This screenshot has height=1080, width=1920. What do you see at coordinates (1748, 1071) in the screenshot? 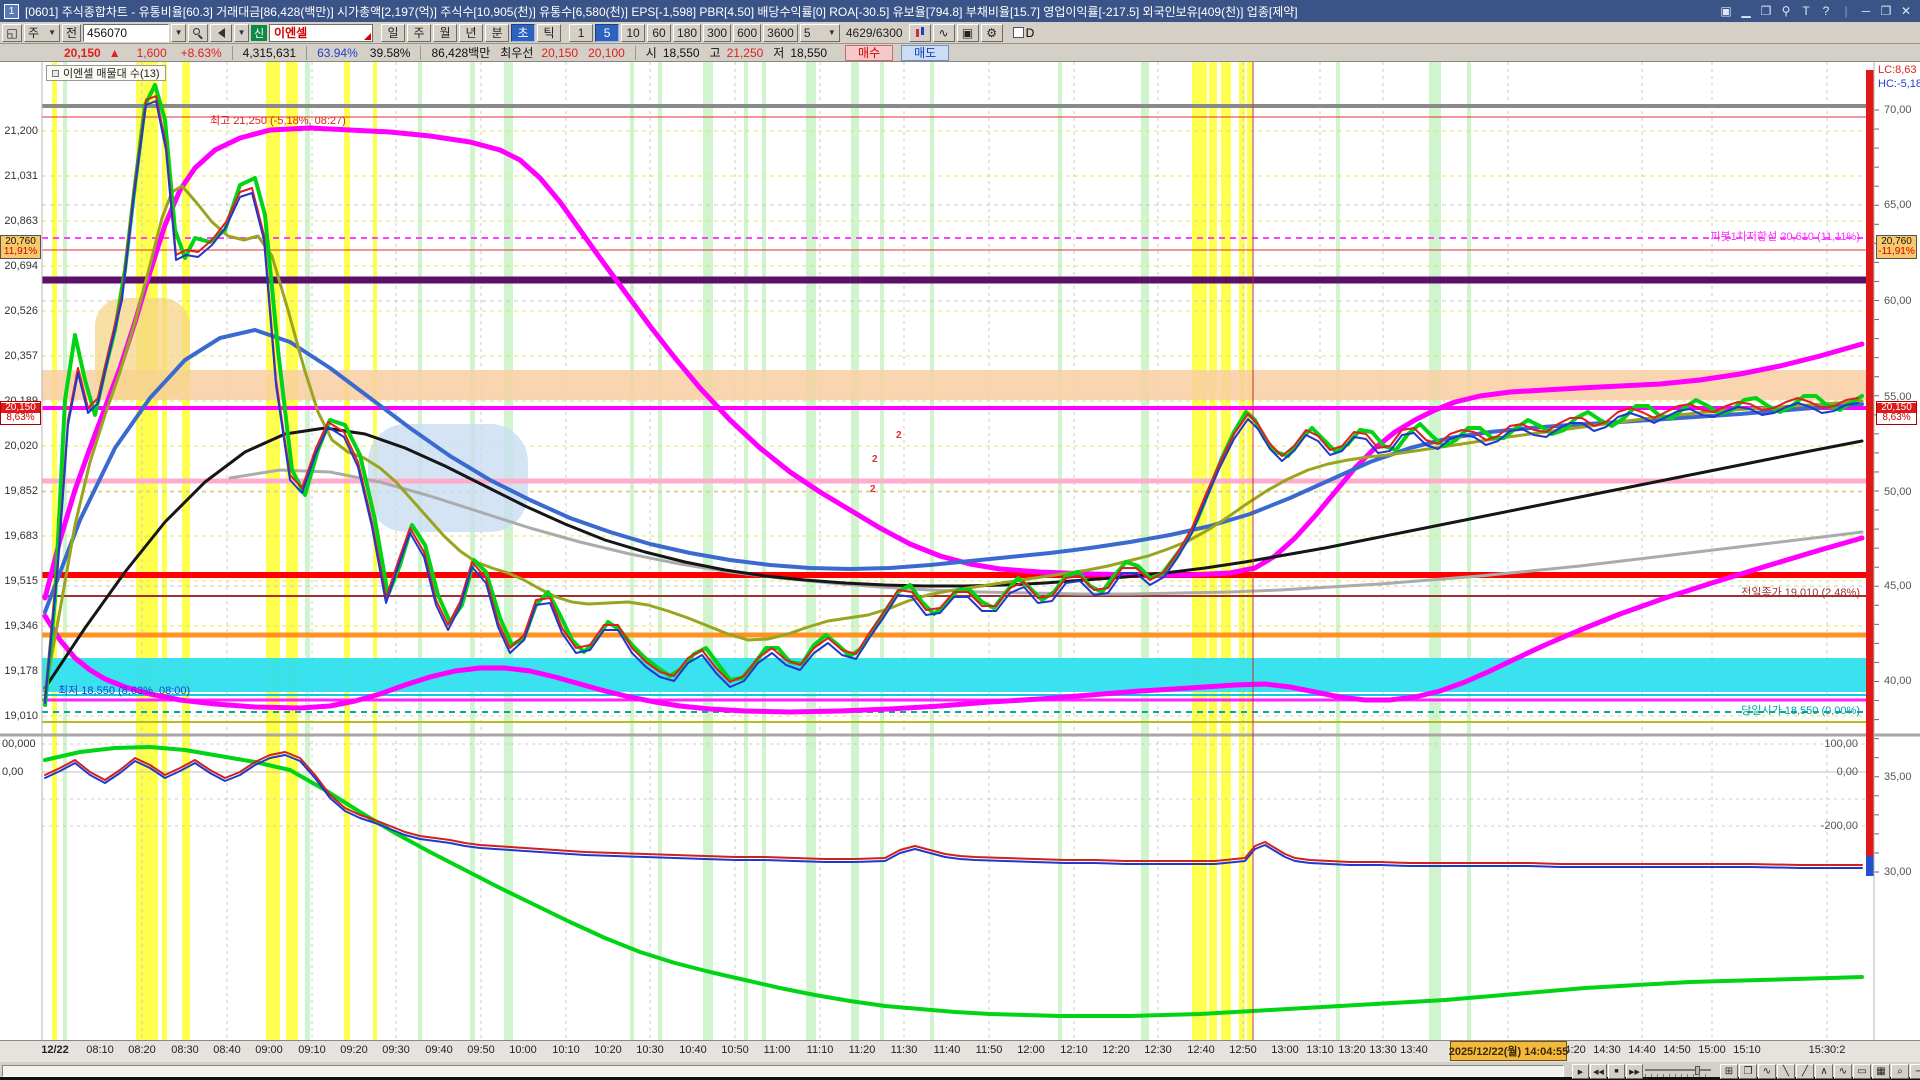
I see `duplicate-chart-icon: ❐` at bounding box center [1748, 1071].